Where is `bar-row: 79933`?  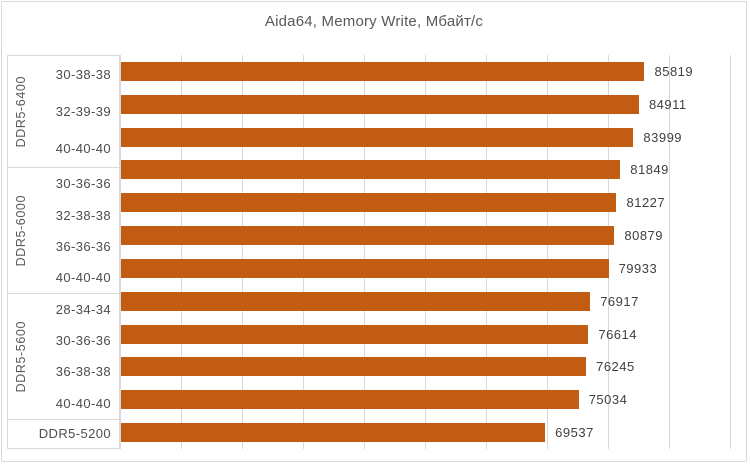 bar-row: 79933 is located at coordinates (426, 268).